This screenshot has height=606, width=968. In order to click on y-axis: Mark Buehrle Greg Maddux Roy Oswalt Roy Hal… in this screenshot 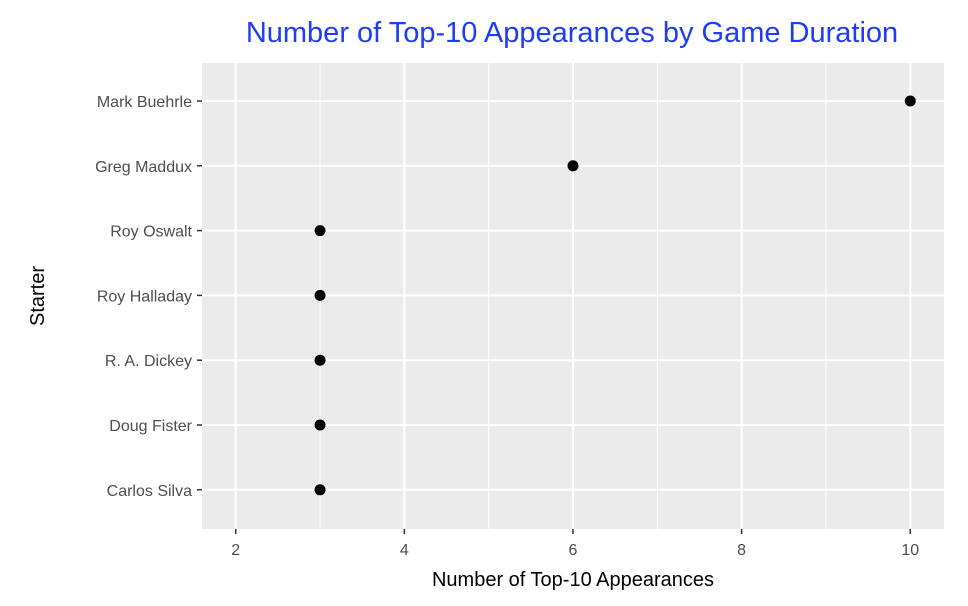, I will do `click(148, 297)`.